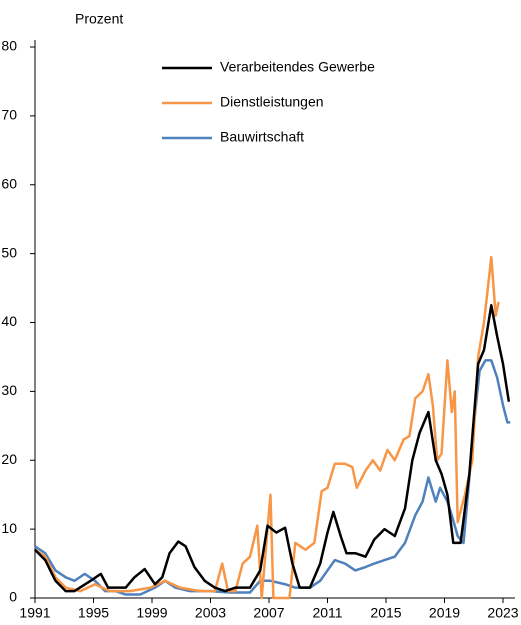 The height and width of the screenshot is (625, 521). I want to click on y-tick-label: 80, so click(9, 46).